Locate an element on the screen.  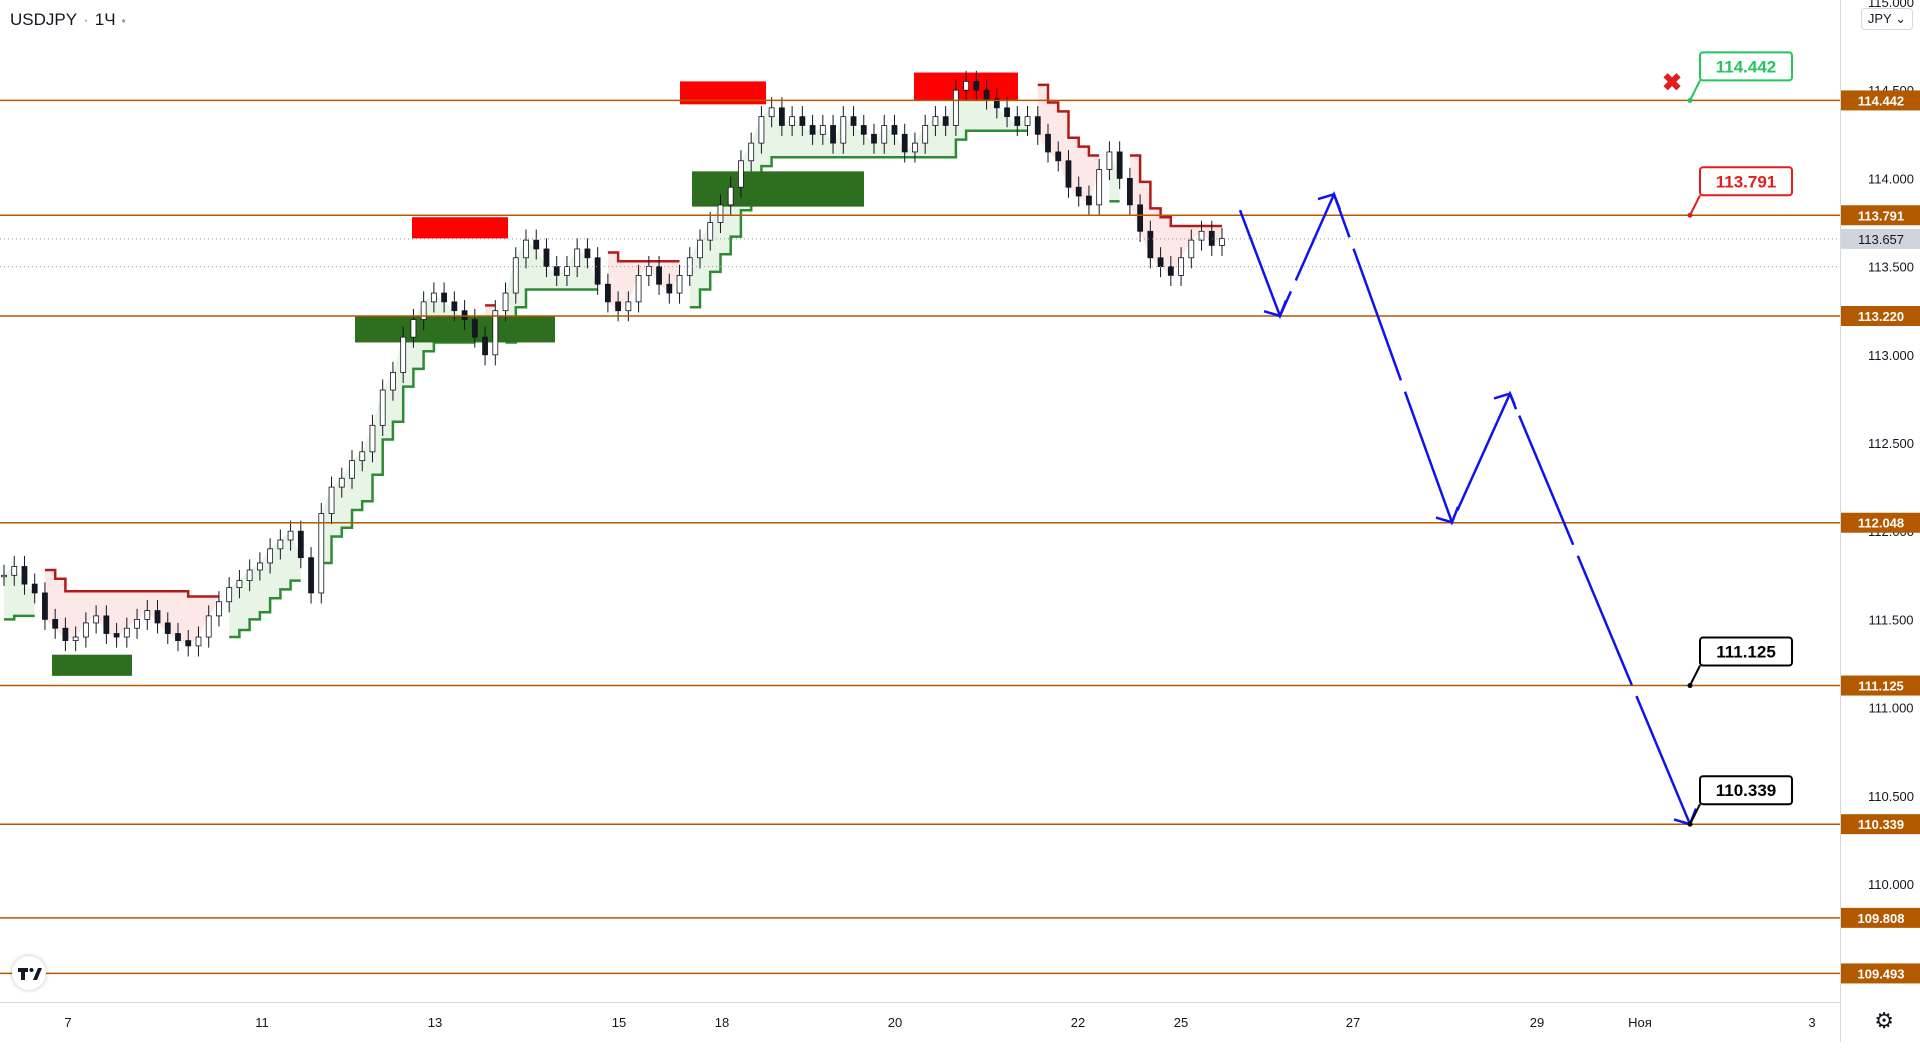
time-tick-label: 15 is located at coordinates (619, 1022).